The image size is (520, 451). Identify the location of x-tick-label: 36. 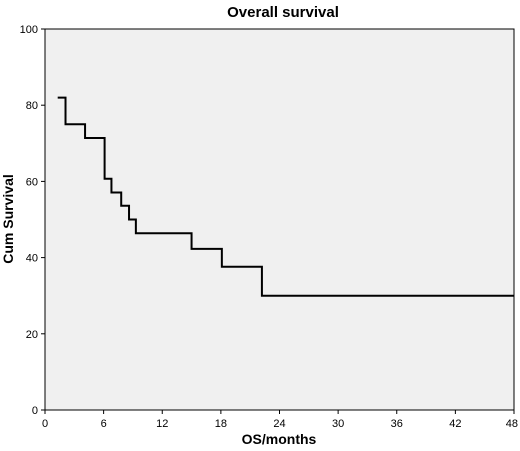
(397, 424).